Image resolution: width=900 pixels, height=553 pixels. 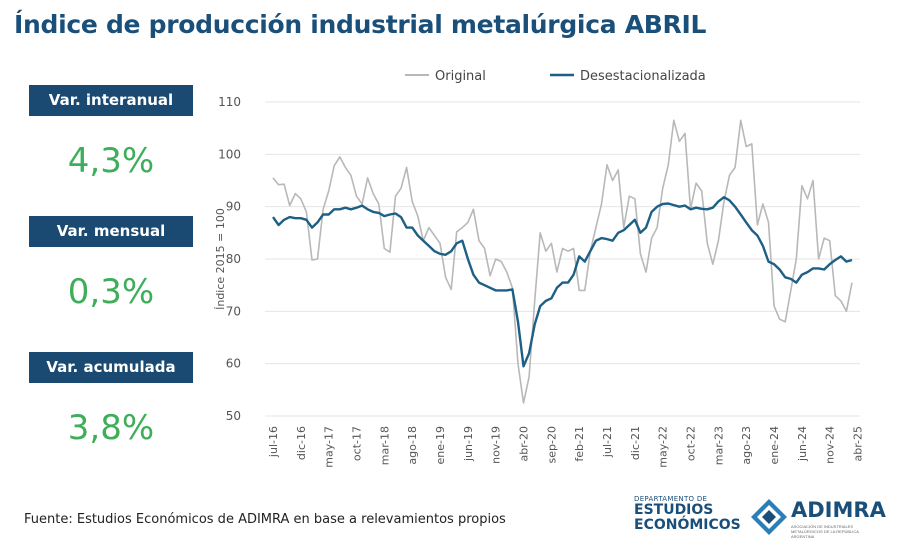 I want to click on x-tick-label: nov-19, so click(x=496, y=445).